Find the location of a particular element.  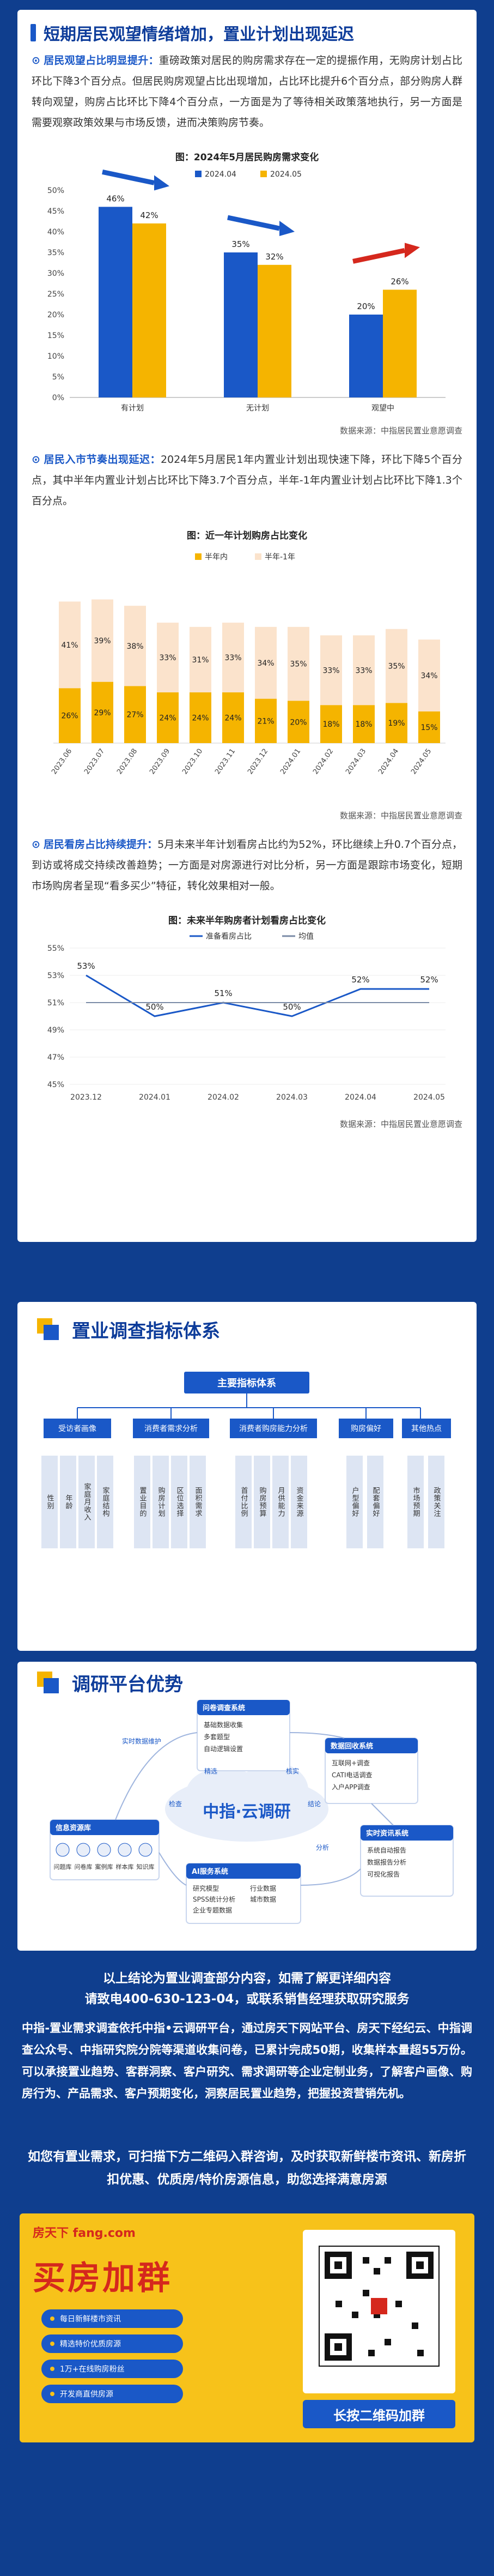

x-tick-label: 2023.11 is located at coordinates (225, 762).